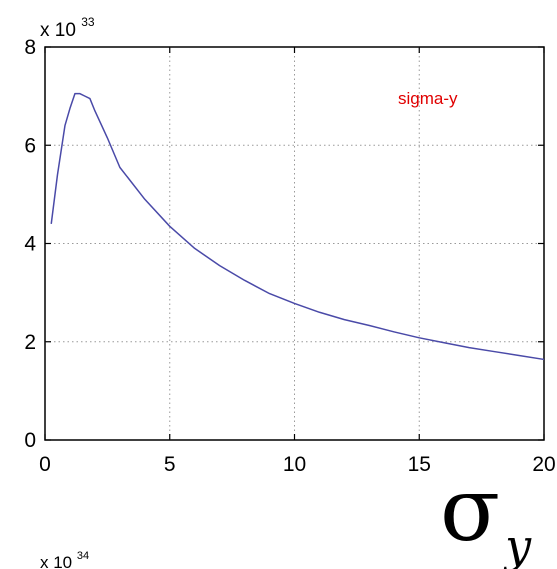 This screenshot has height=569, width=557. I want to click on y-tick-labels: 0 2 4 6 8, so click(30, 244).